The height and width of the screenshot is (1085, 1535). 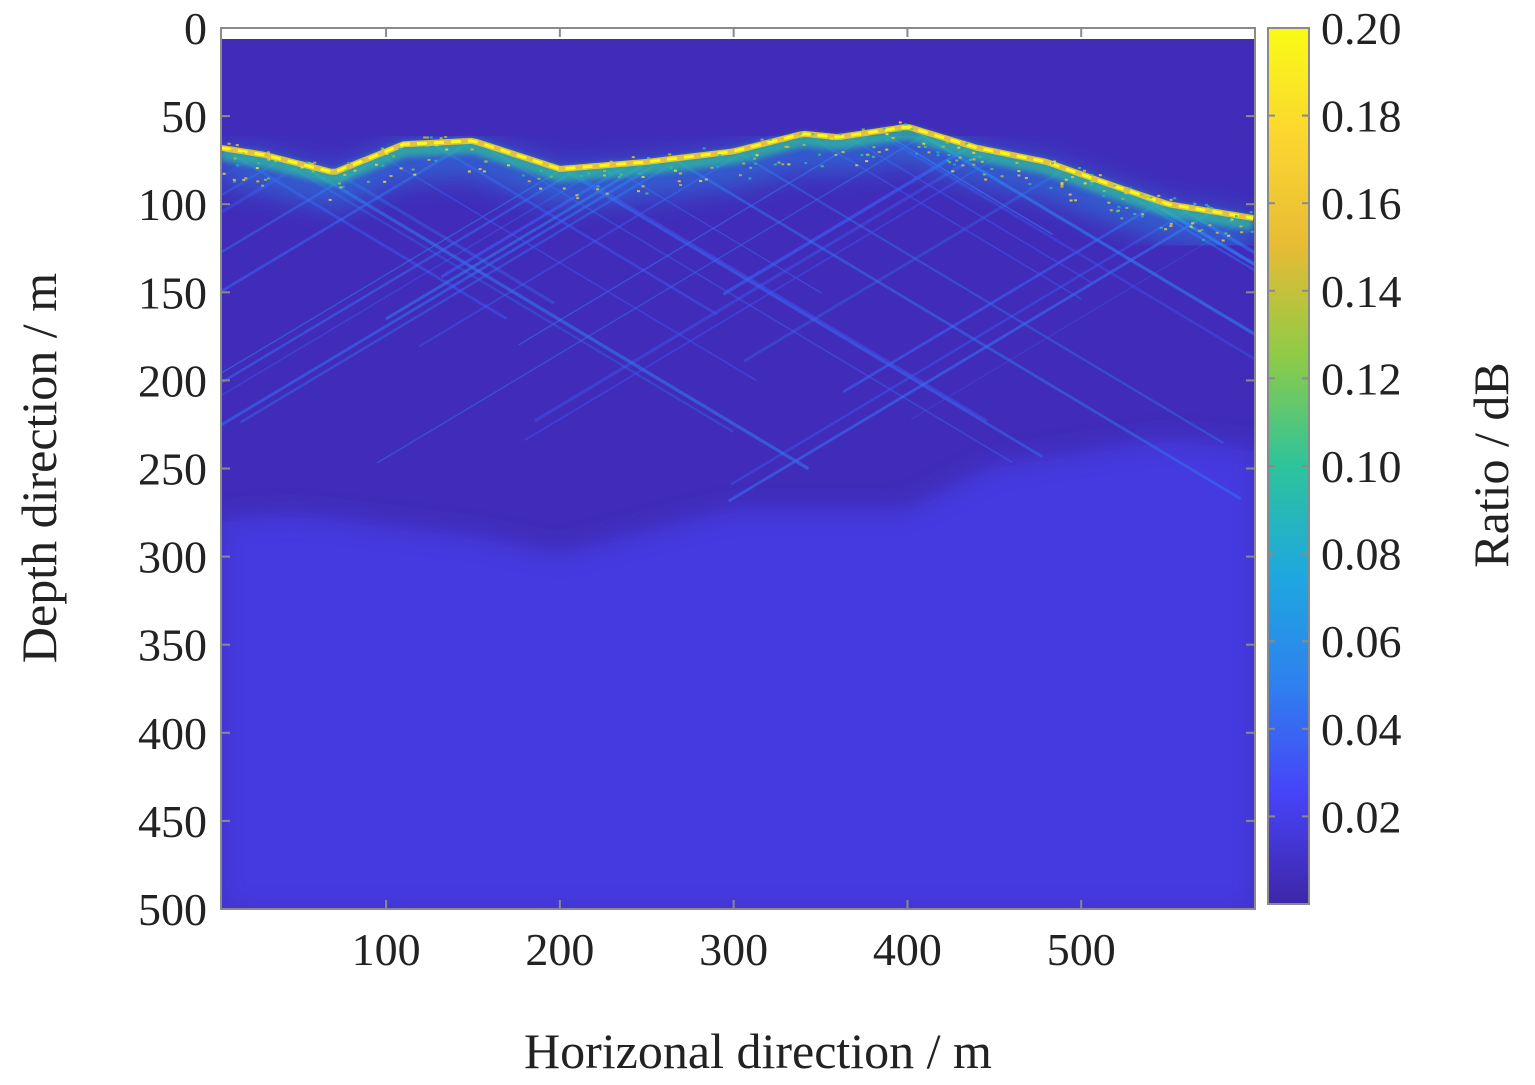 I want to click on colorbar-tick-label: 0.10, so click(x=1361, y=466).